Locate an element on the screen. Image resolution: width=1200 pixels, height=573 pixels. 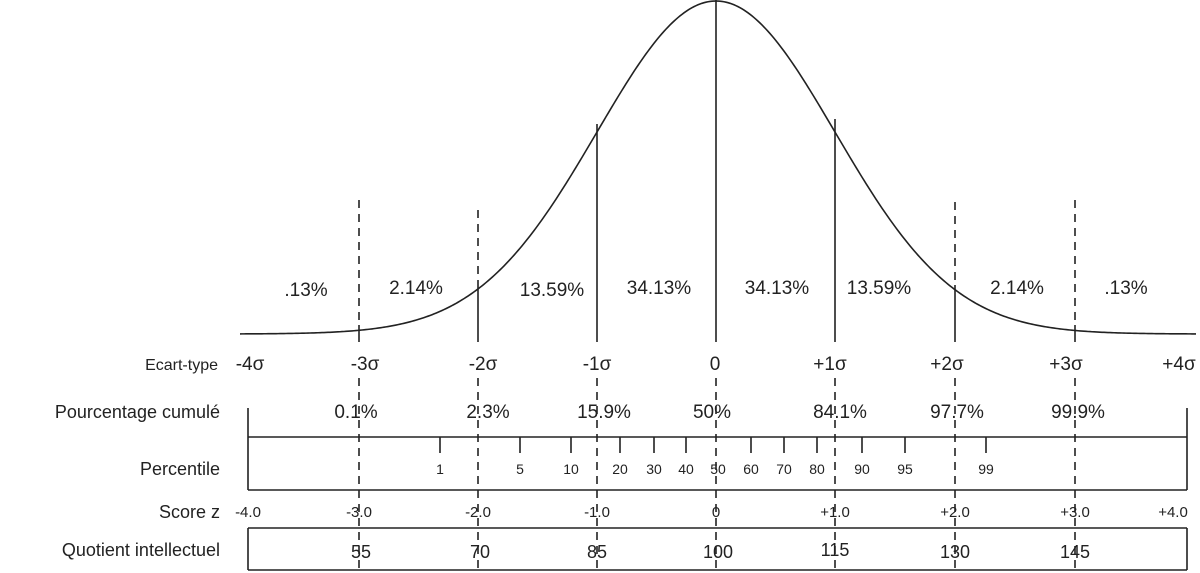
percentile-label-20: 20 is located at coordinates (620, 469).